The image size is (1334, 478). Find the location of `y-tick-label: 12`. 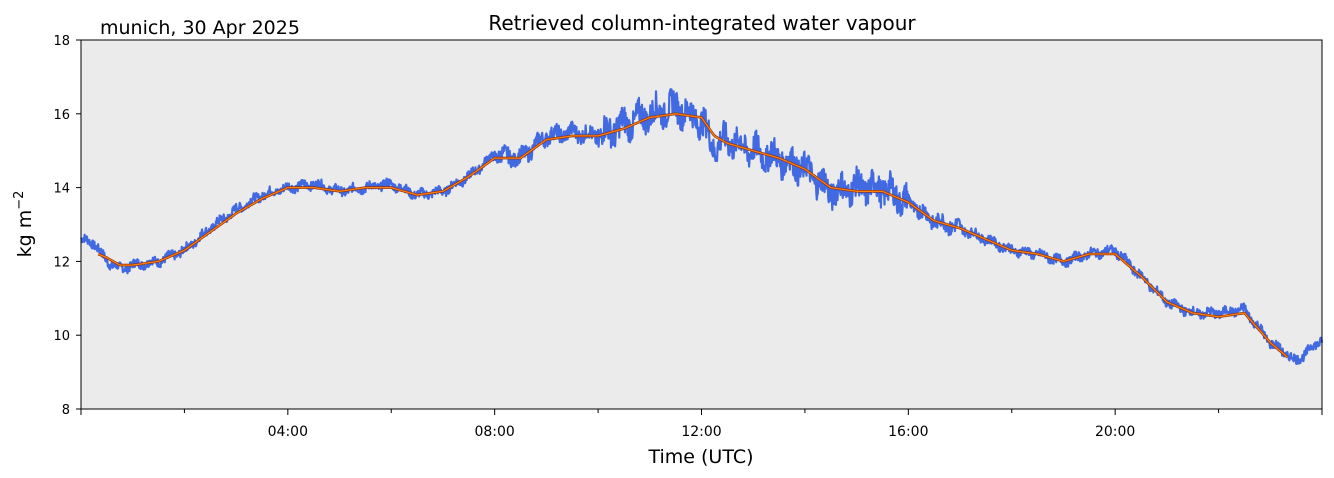

y-tick-label: 12 is located at coordinates (61, 262).